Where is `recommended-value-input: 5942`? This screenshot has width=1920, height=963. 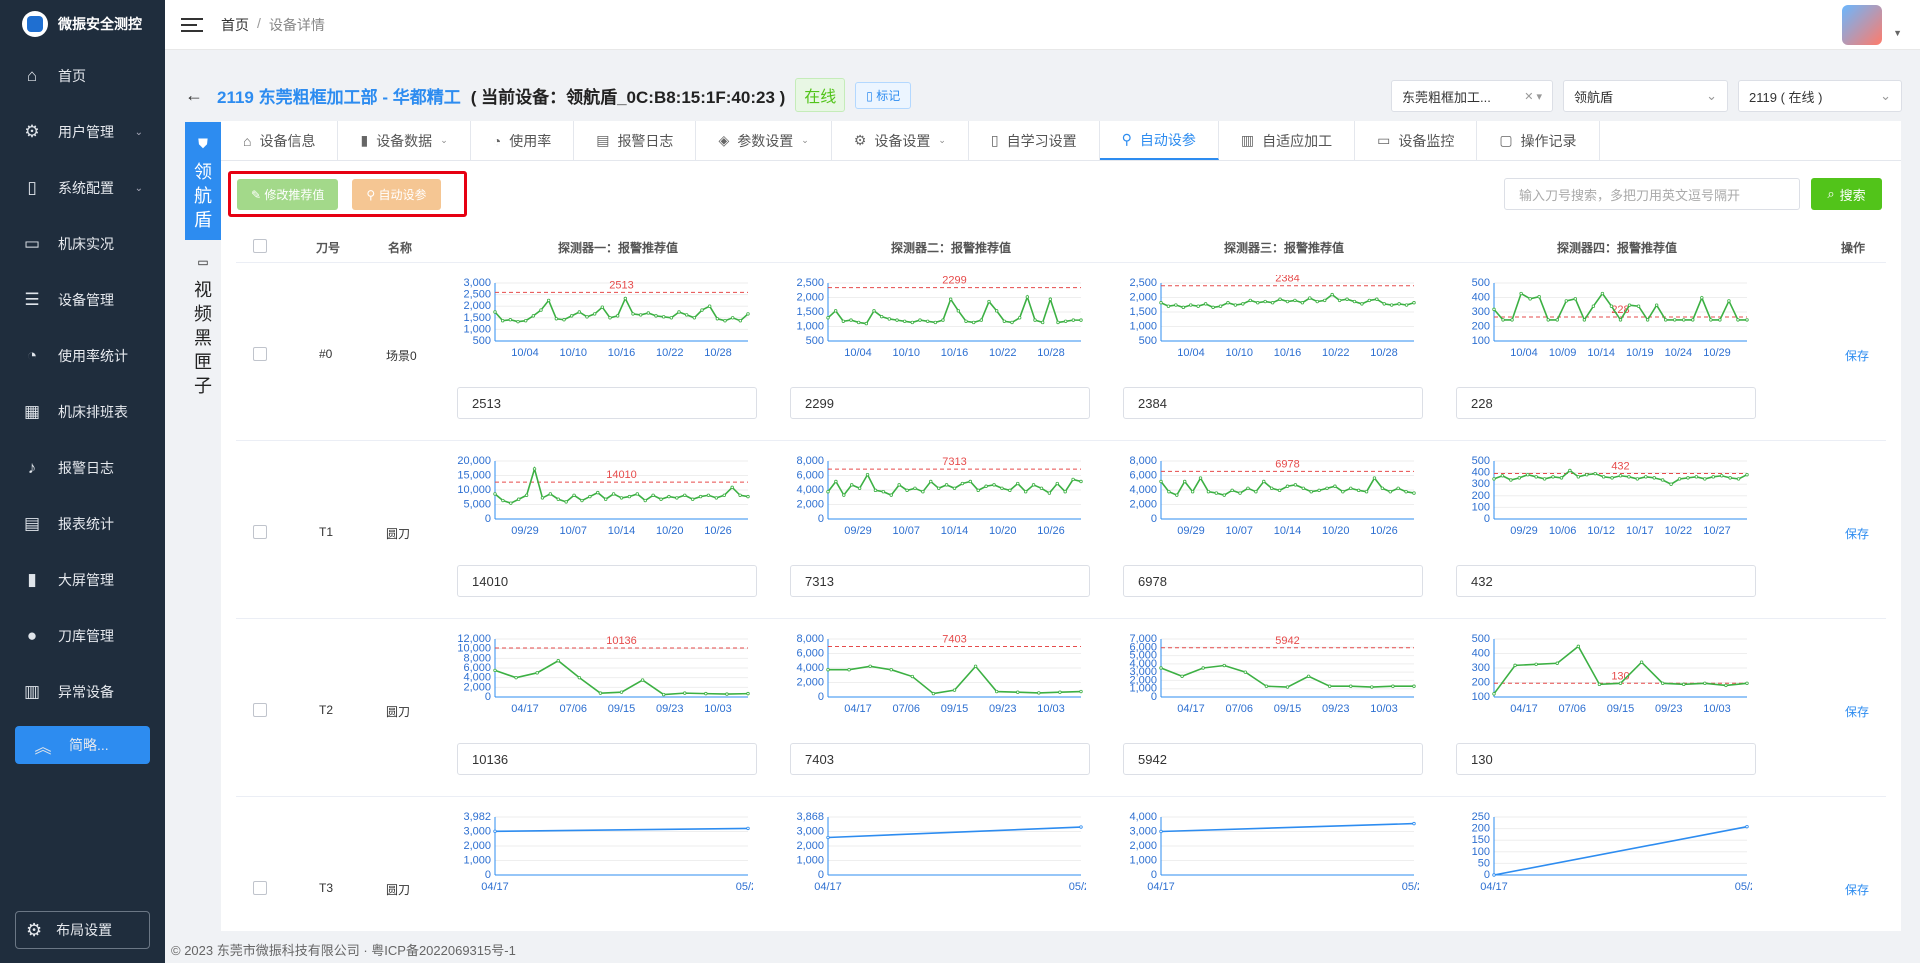 recommended-value-input: 5942 is located at coordinates (1273, 759).